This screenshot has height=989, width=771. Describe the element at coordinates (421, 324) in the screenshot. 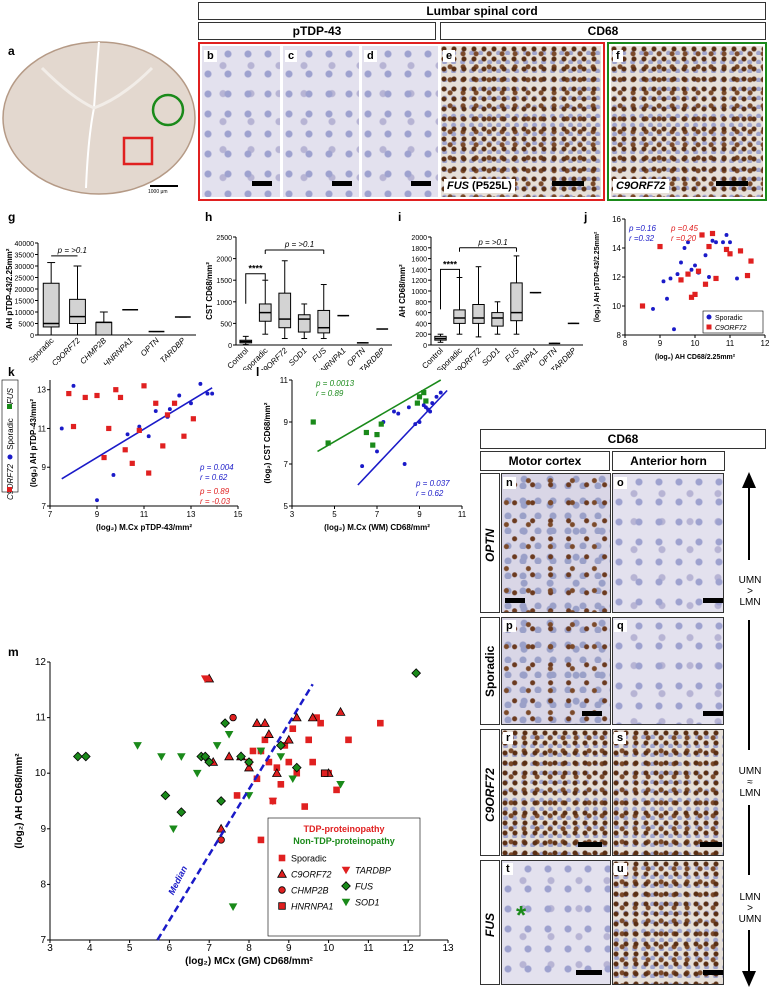

I see `y-tick-label: 400` at that location.